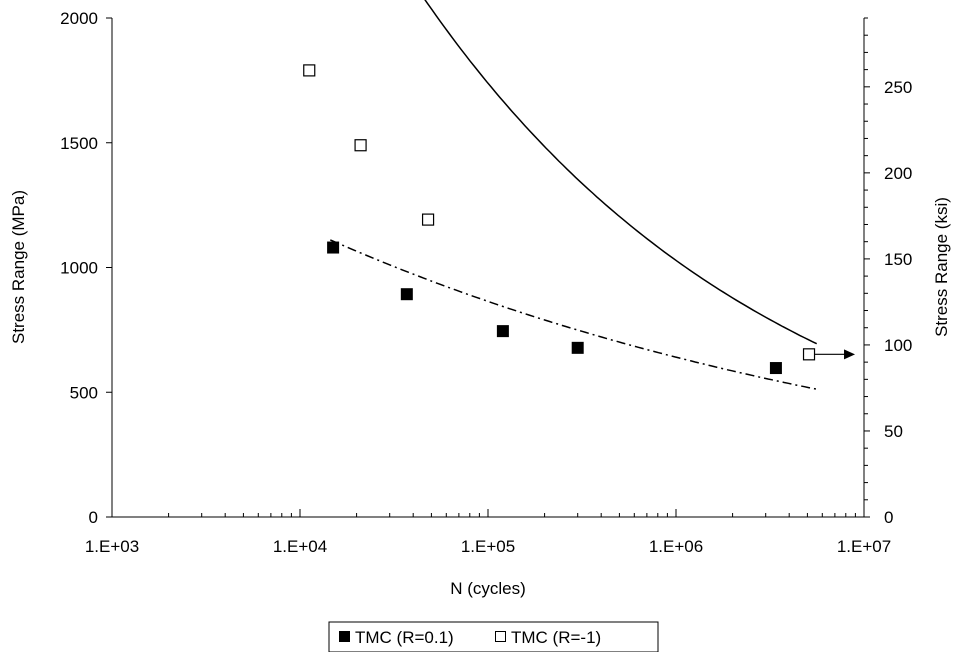 This screenshot has height=652, width=959. What do you see at coordinates (500, 636) in the screenshot?
I see `legend-marker-rm1` at bounding box center [500, 636].